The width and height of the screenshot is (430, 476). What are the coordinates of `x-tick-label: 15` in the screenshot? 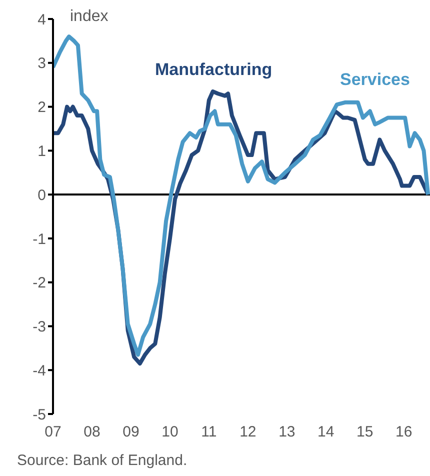 It's located at (365, 432).